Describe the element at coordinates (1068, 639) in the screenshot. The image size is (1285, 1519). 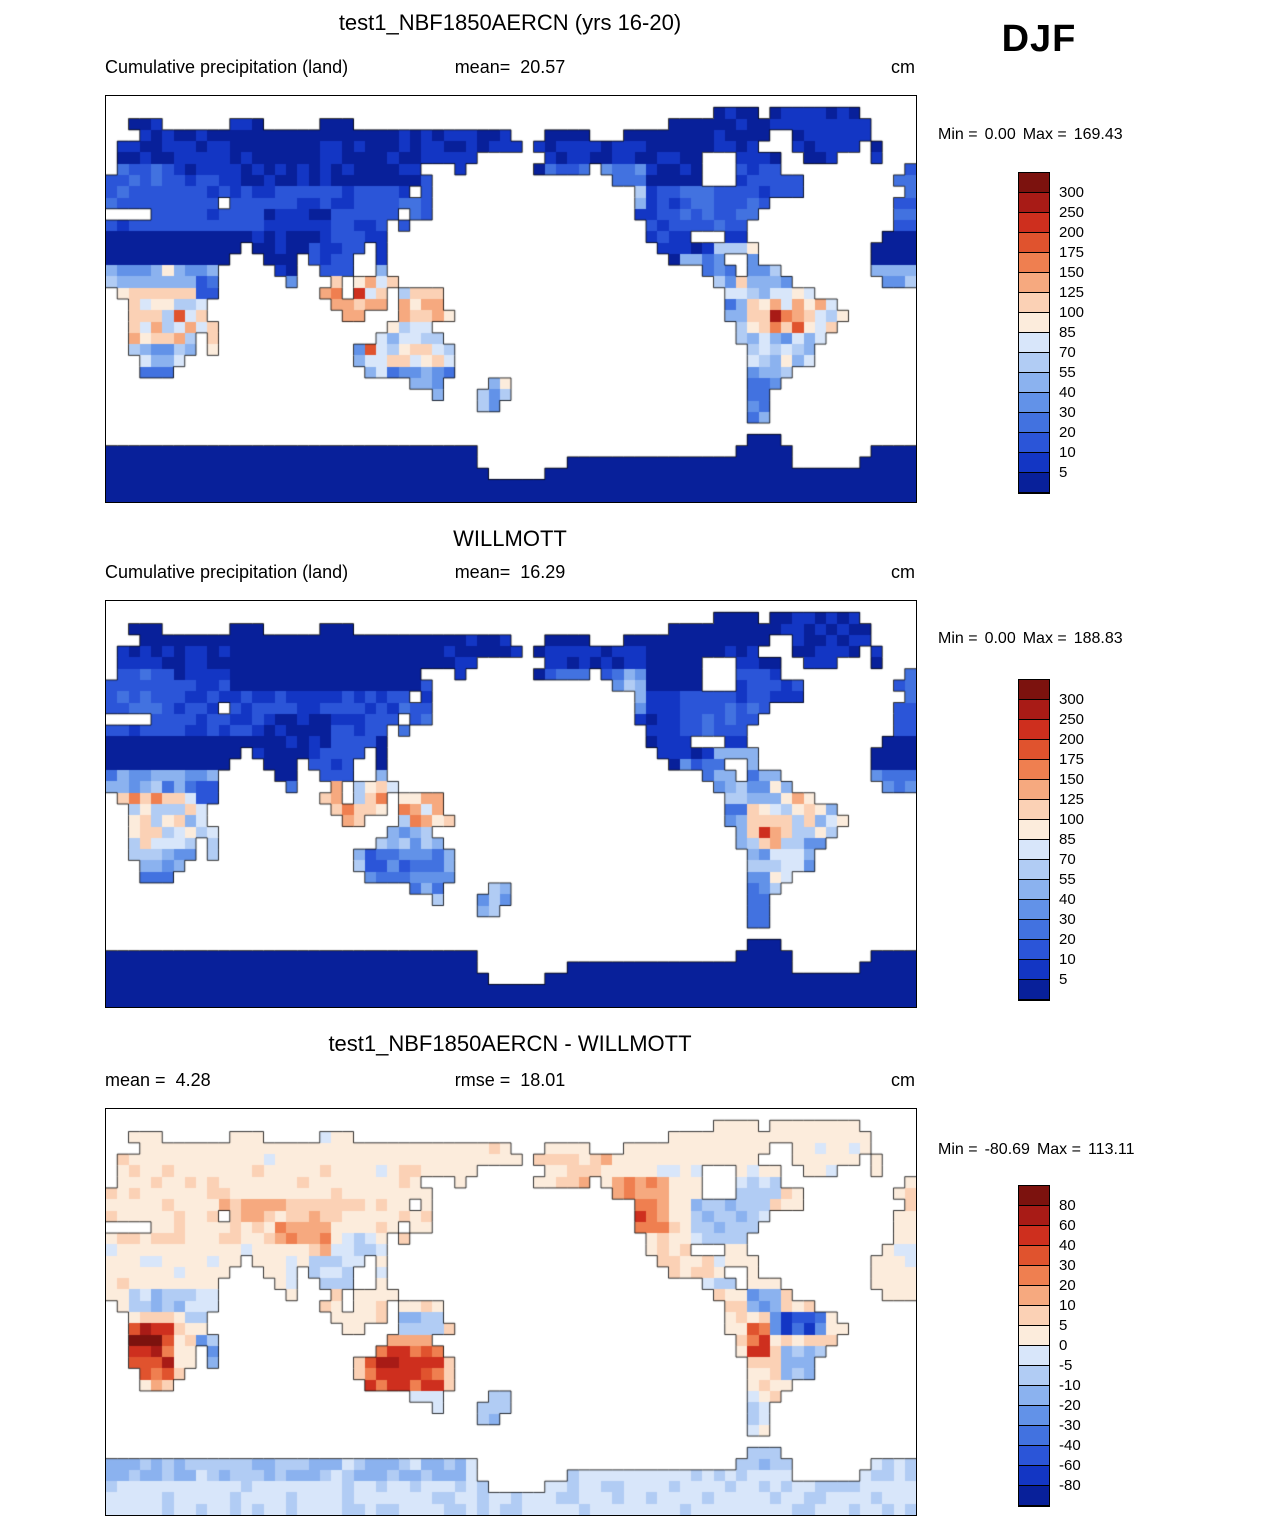
I see `minmax-line-obs: Min = 0.00 Max = 188.83` at that location.